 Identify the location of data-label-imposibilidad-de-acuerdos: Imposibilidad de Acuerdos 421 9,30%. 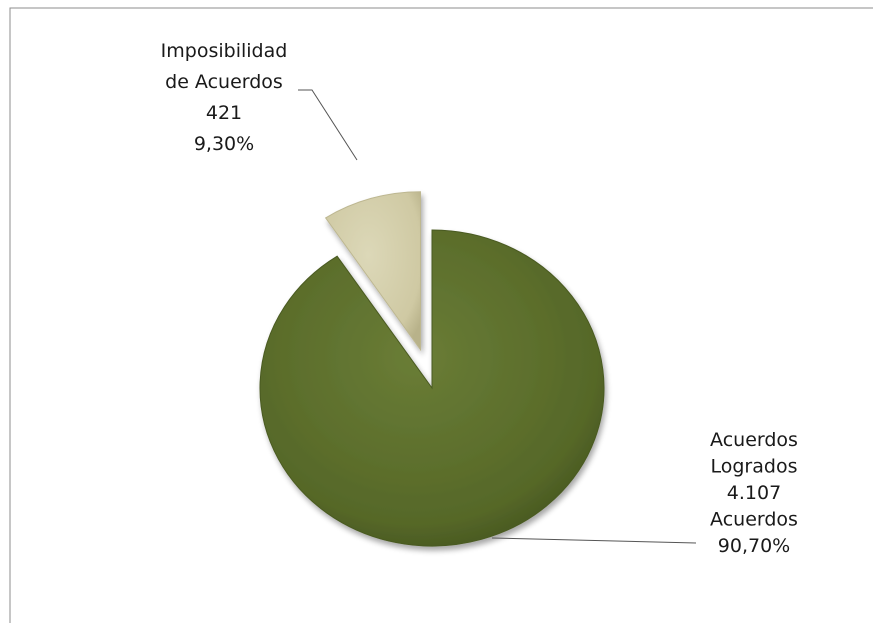
(224, 97).